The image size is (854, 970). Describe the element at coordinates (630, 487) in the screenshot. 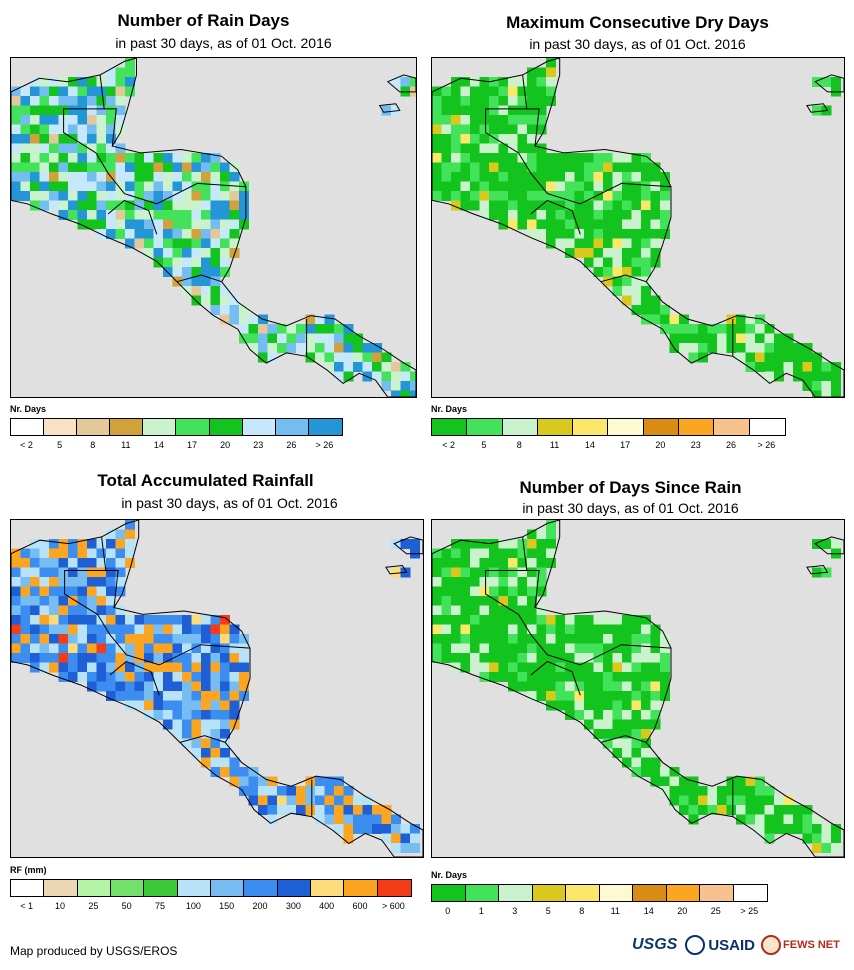

I see `panel-title: Number of Days Since Rain` at that location.